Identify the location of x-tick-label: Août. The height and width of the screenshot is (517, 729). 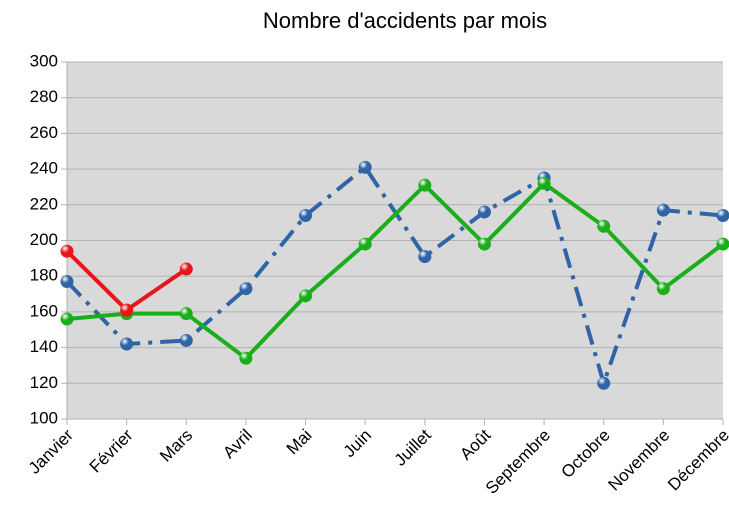
(475, 444).